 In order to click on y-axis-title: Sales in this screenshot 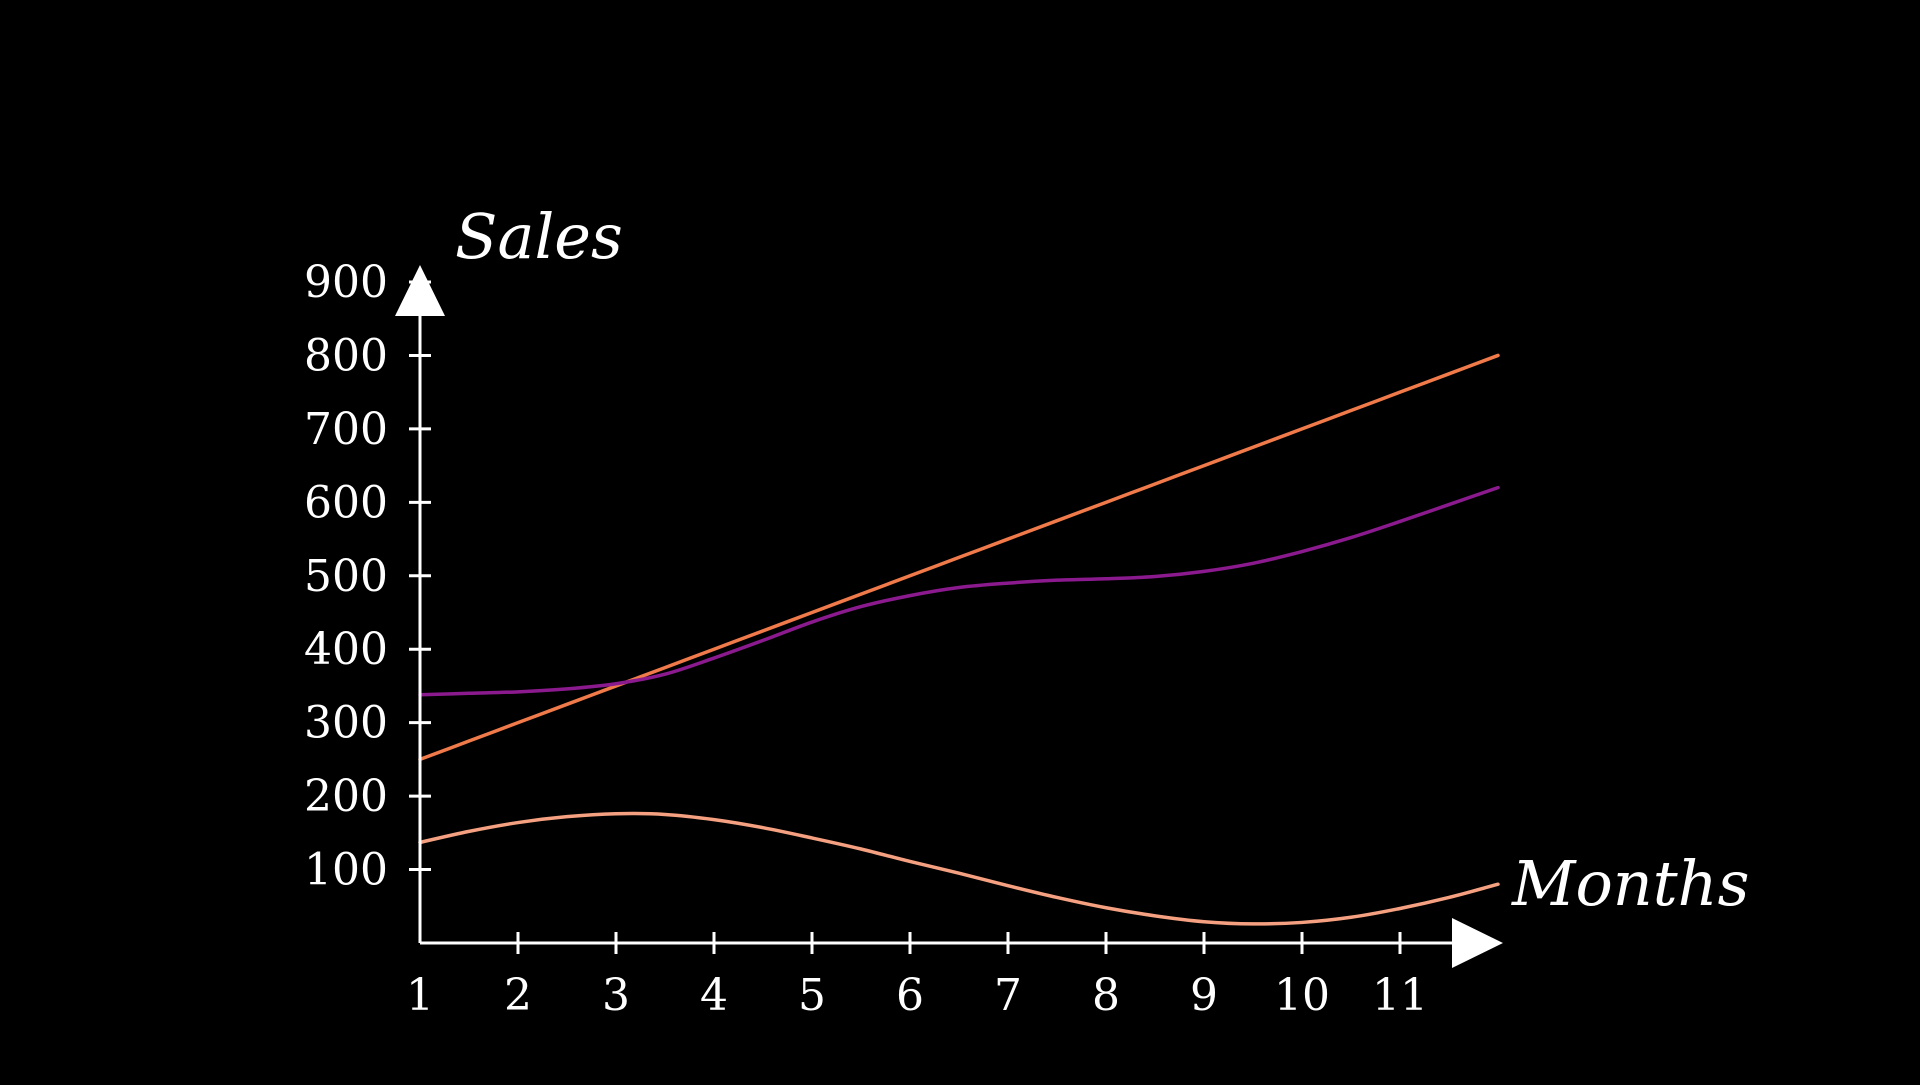, I will do `click(539, 236)`.